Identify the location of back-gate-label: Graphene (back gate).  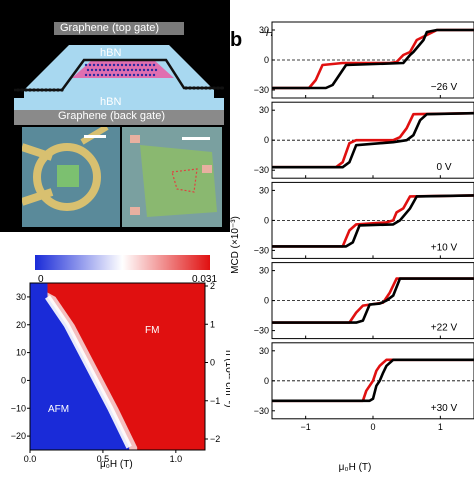
(112, 116).